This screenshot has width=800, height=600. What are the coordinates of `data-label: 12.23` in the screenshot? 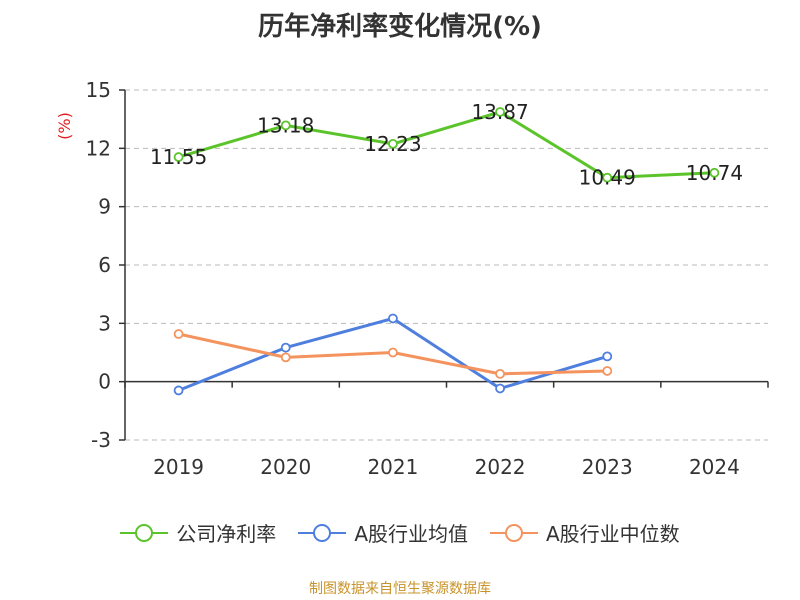 It's located at (392, 144).